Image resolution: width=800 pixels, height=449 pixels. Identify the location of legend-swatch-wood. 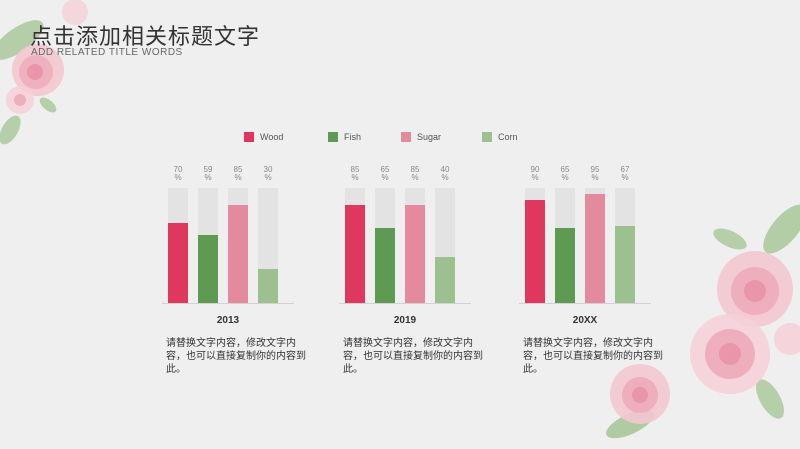
(249, 137).